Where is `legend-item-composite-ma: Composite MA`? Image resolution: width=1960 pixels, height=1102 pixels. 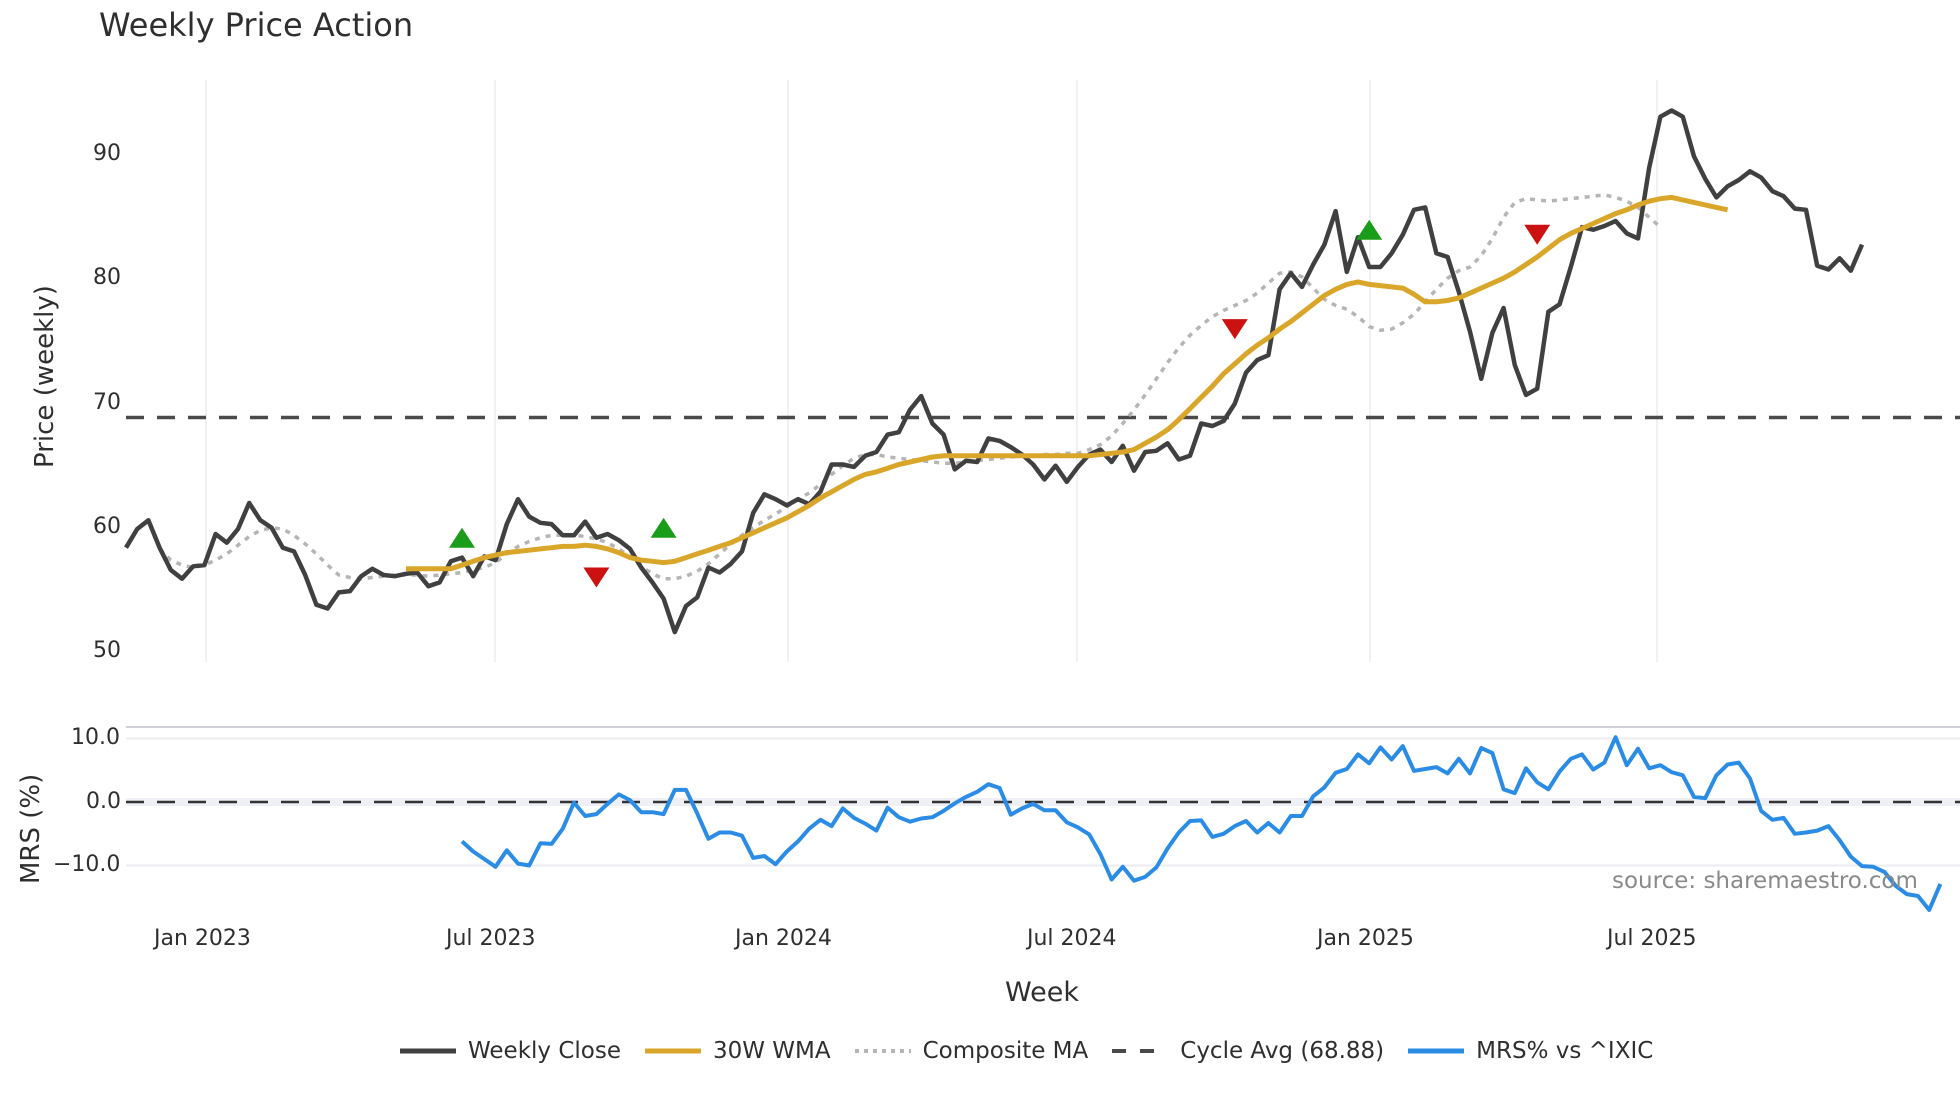 legend-item-composite-ma: Composite MA is located at coordinates (971, 1051).